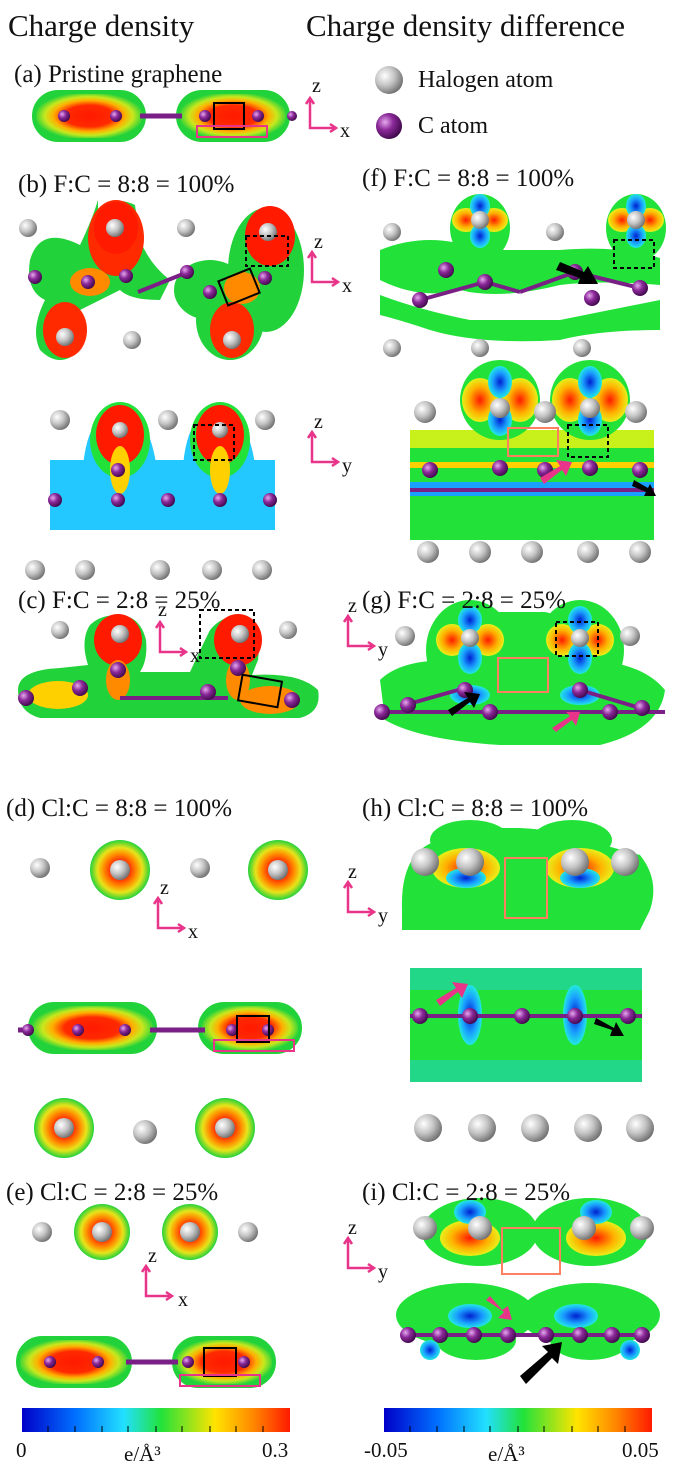 This screenshot has width=689, height=1477. I want to click on axis-d-z: z, so click(164, 888).